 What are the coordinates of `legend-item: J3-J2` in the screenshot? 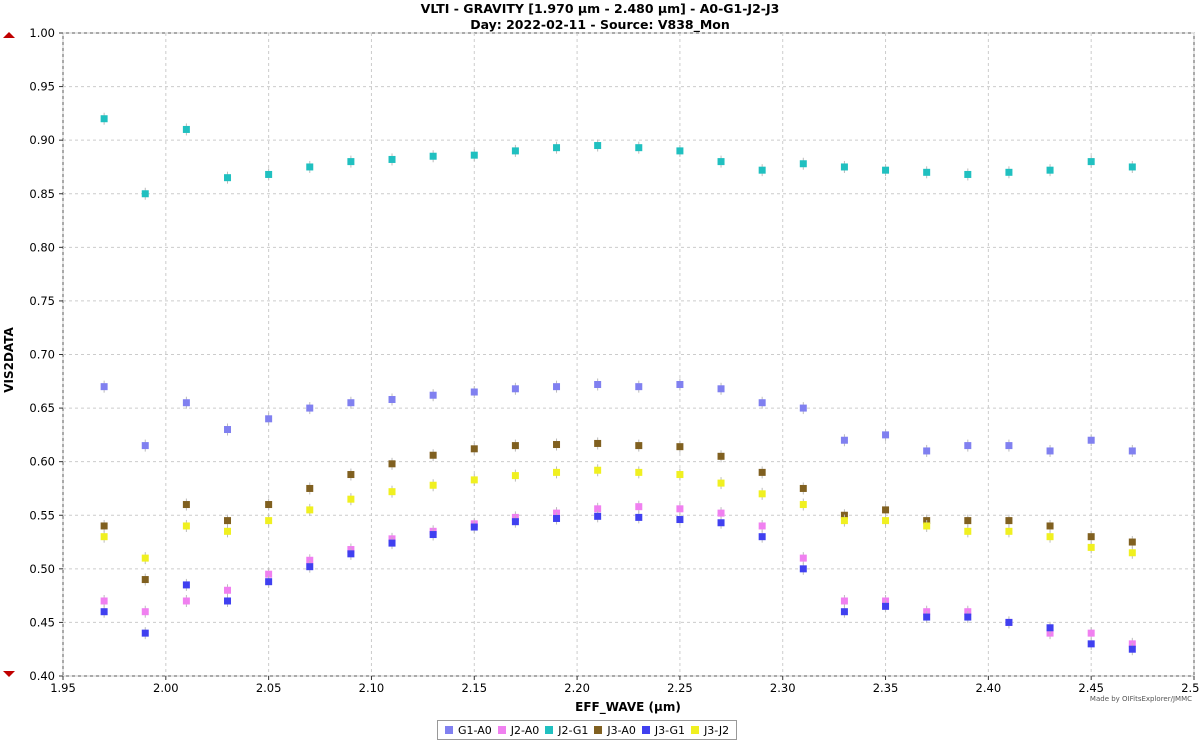 It's located at (710, 730).